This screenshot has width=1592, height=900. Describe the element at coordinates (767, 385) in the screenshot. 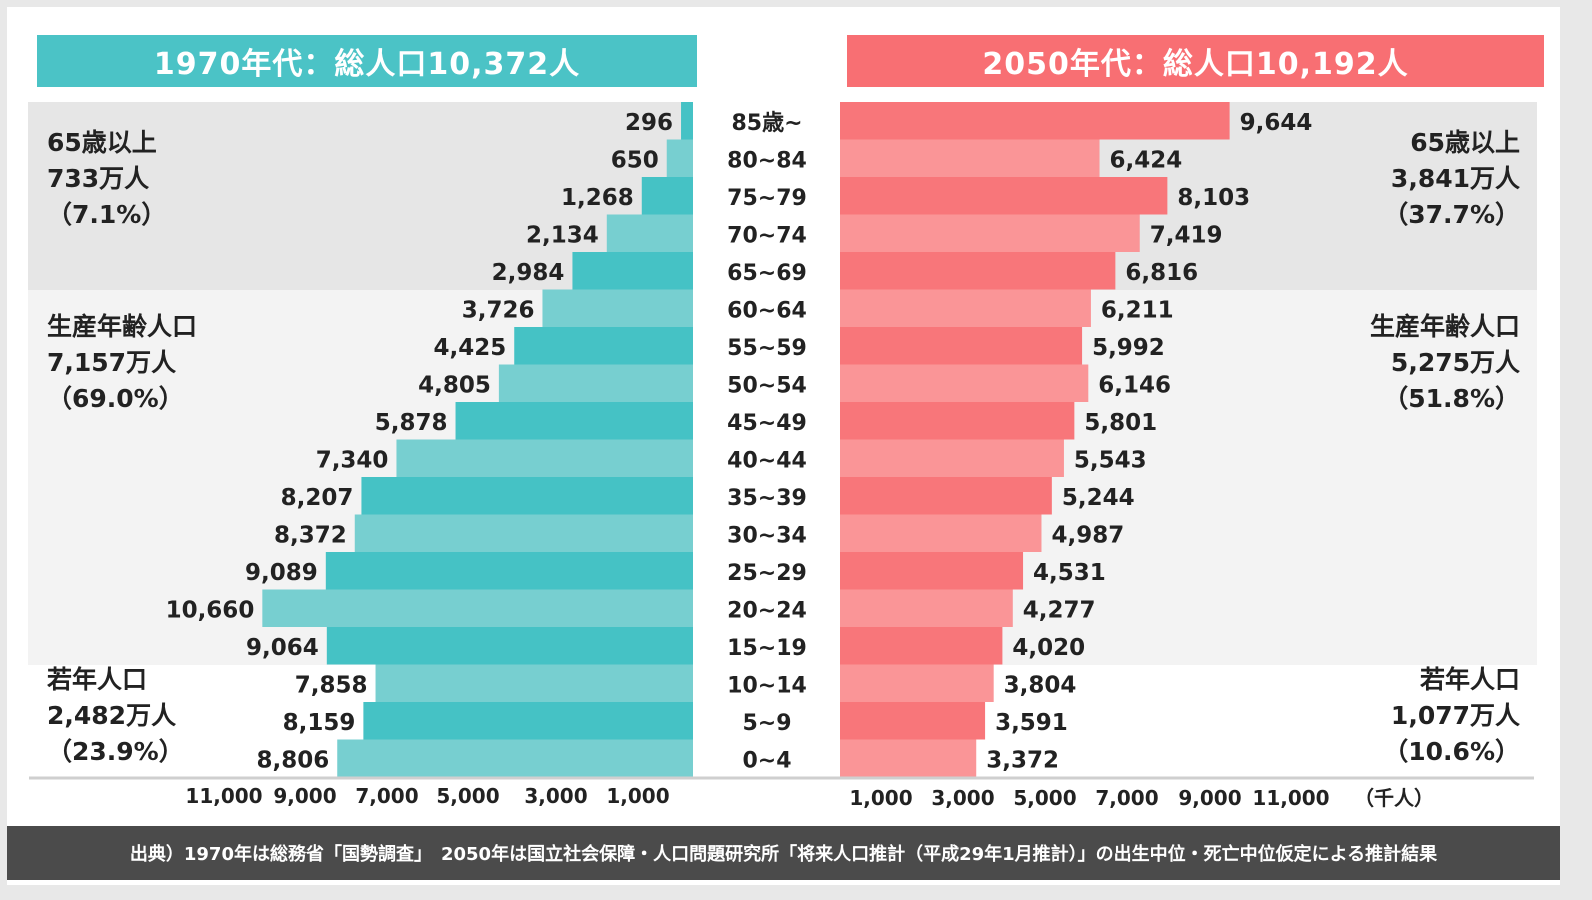

I see `age-label-7: 50~54` at that location.